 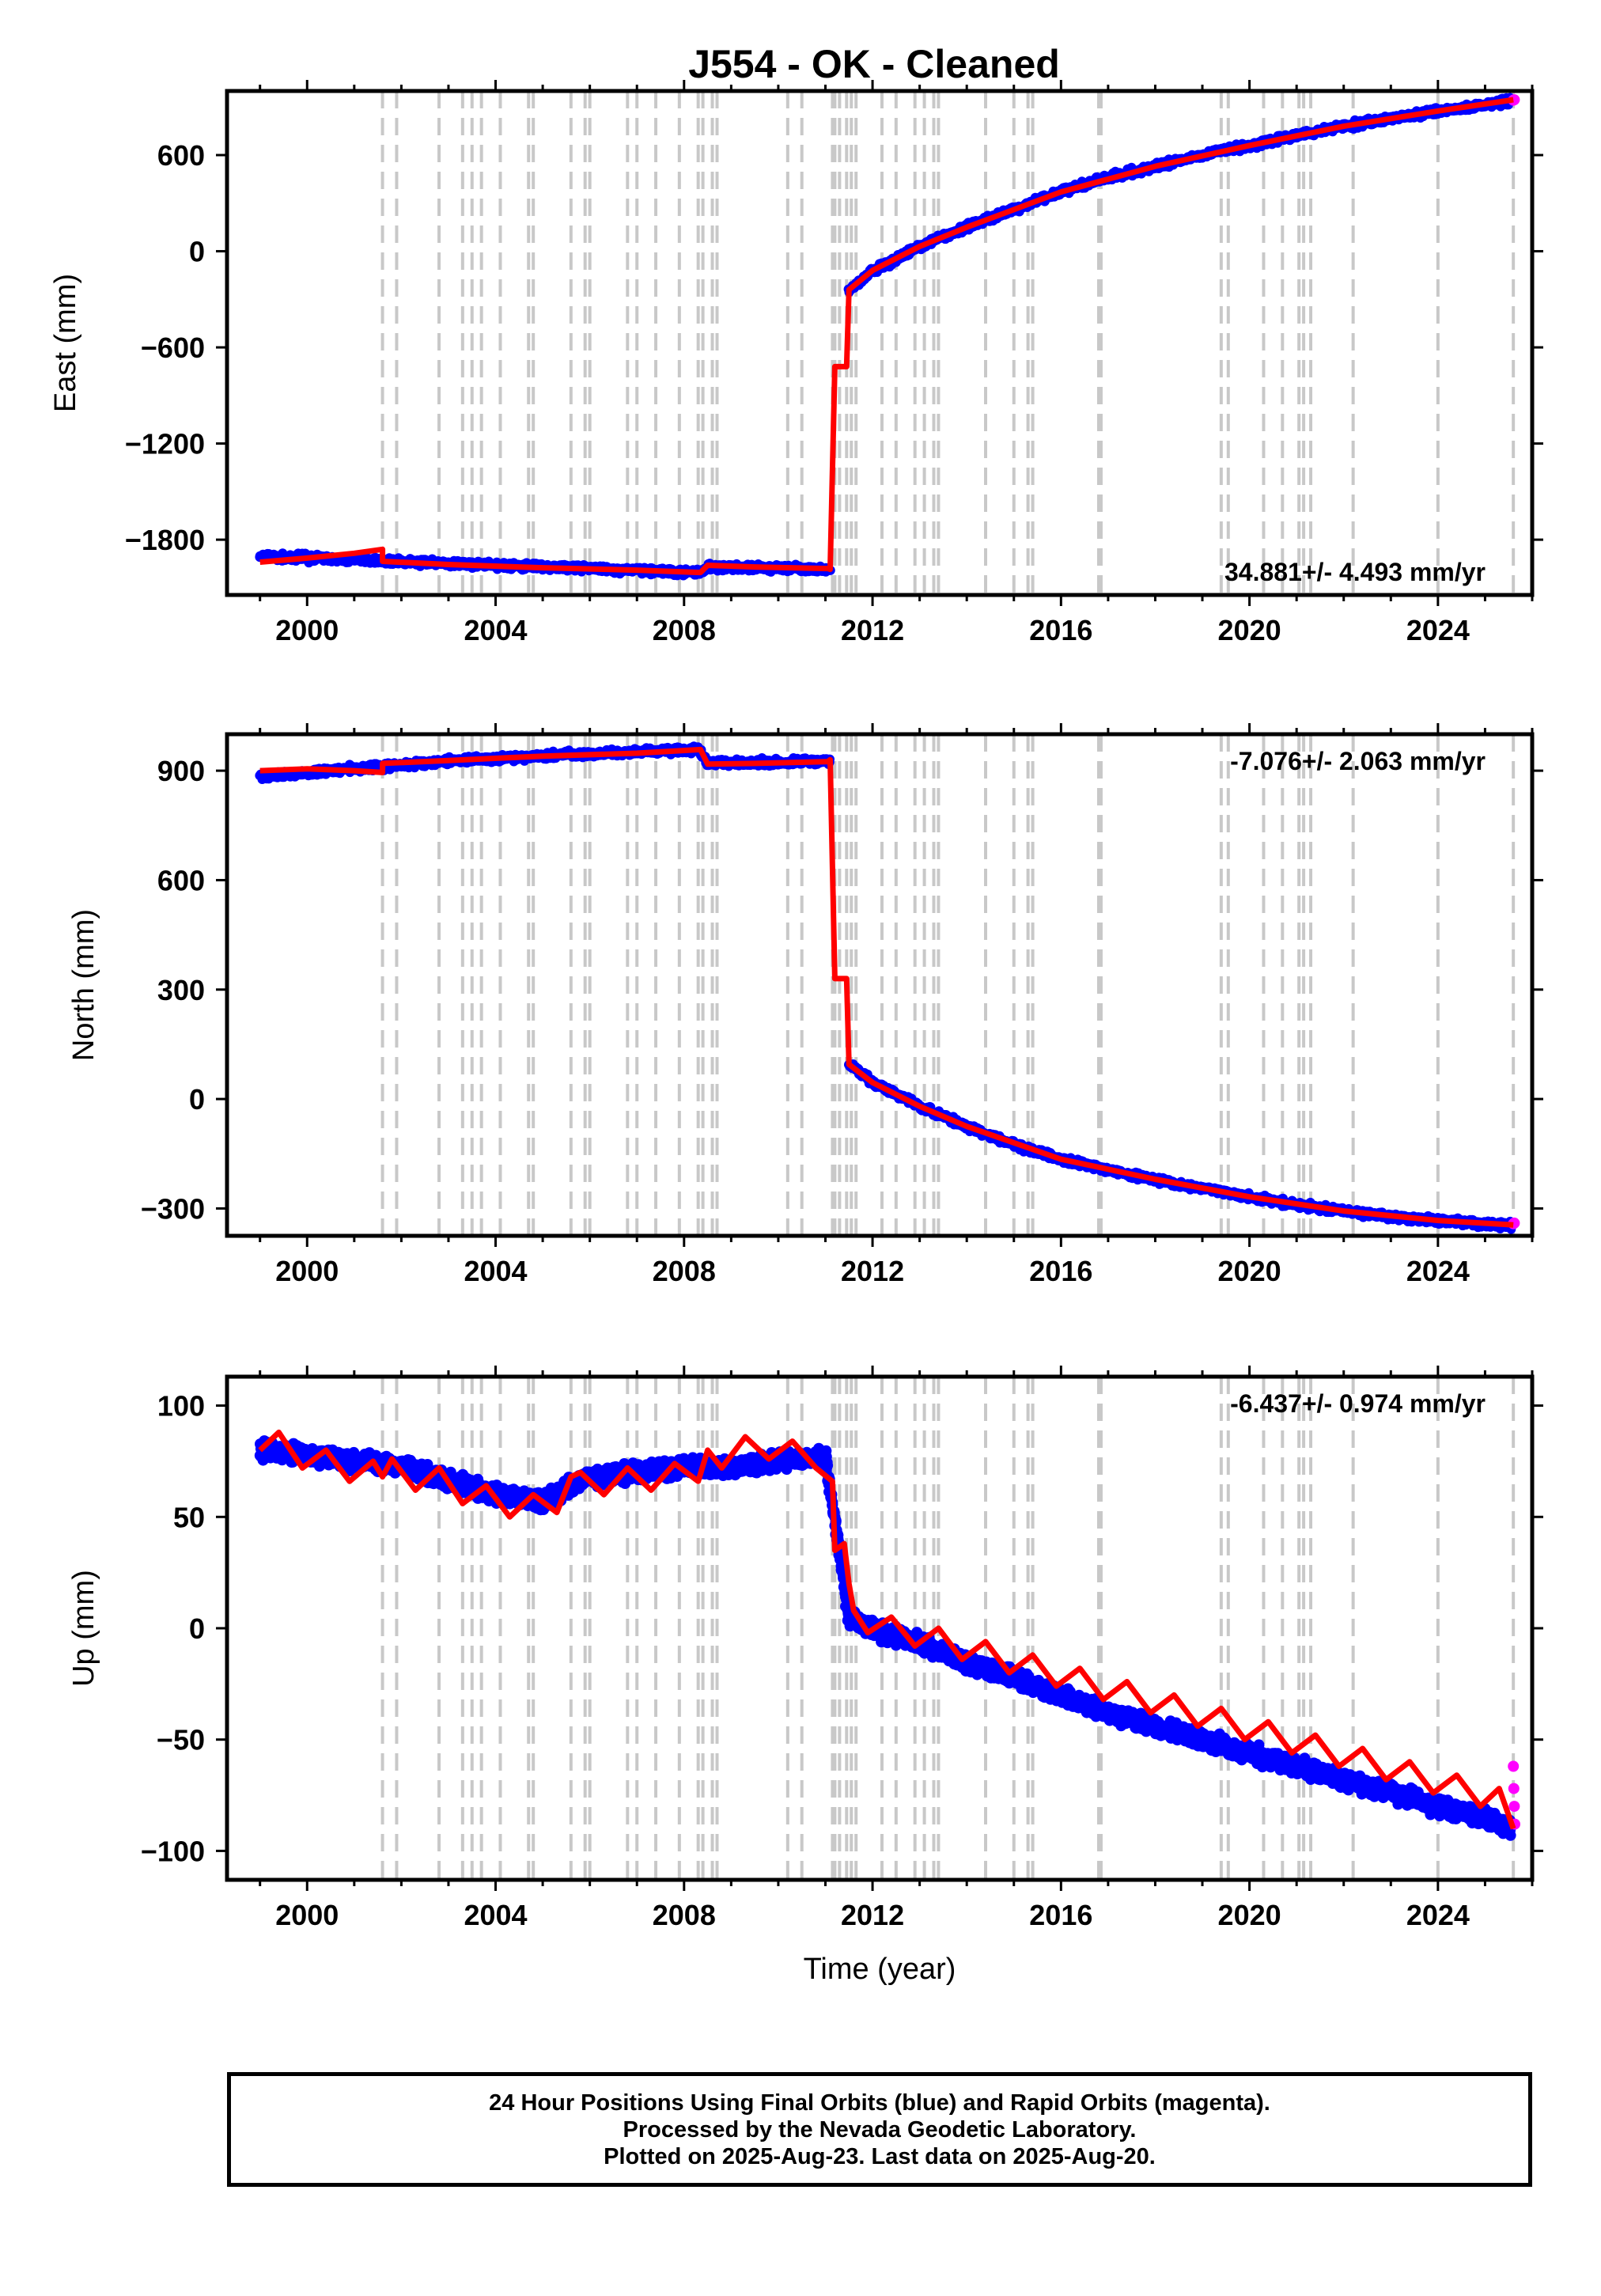 What do you see at coordinates (173, 348) in the screenshot?
I see `y-tick-label: −600` at bounding box center [173, 348].